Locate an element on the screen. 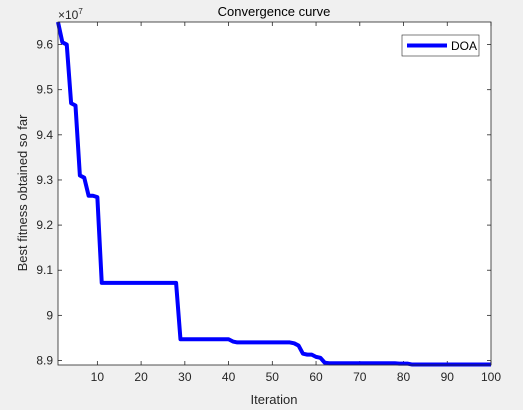 The image size is (523, 410). chart-title: Convergence curve is located at coordinates (274, 11).